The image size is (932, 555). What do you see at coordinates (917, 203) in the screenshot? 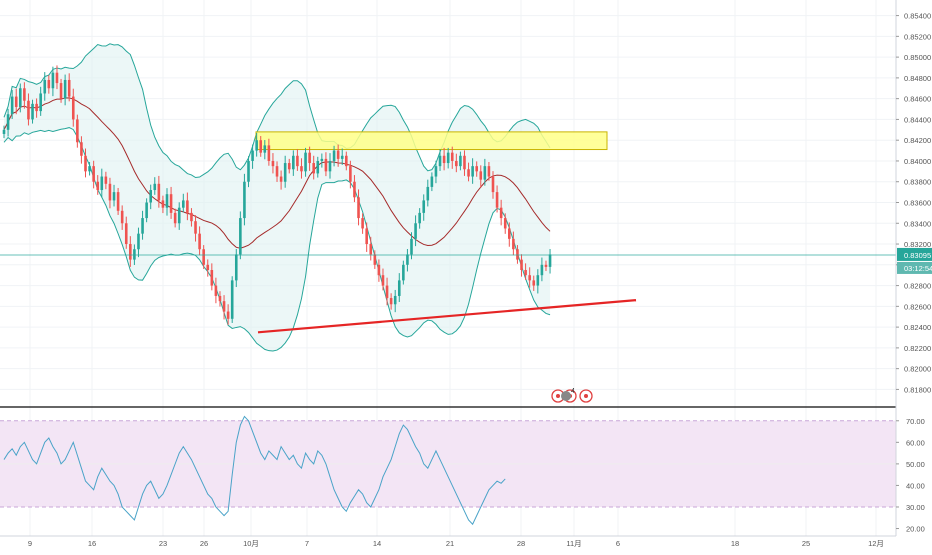
I see `y-tick-label: 0.83600` at bounding box center [917, 203].